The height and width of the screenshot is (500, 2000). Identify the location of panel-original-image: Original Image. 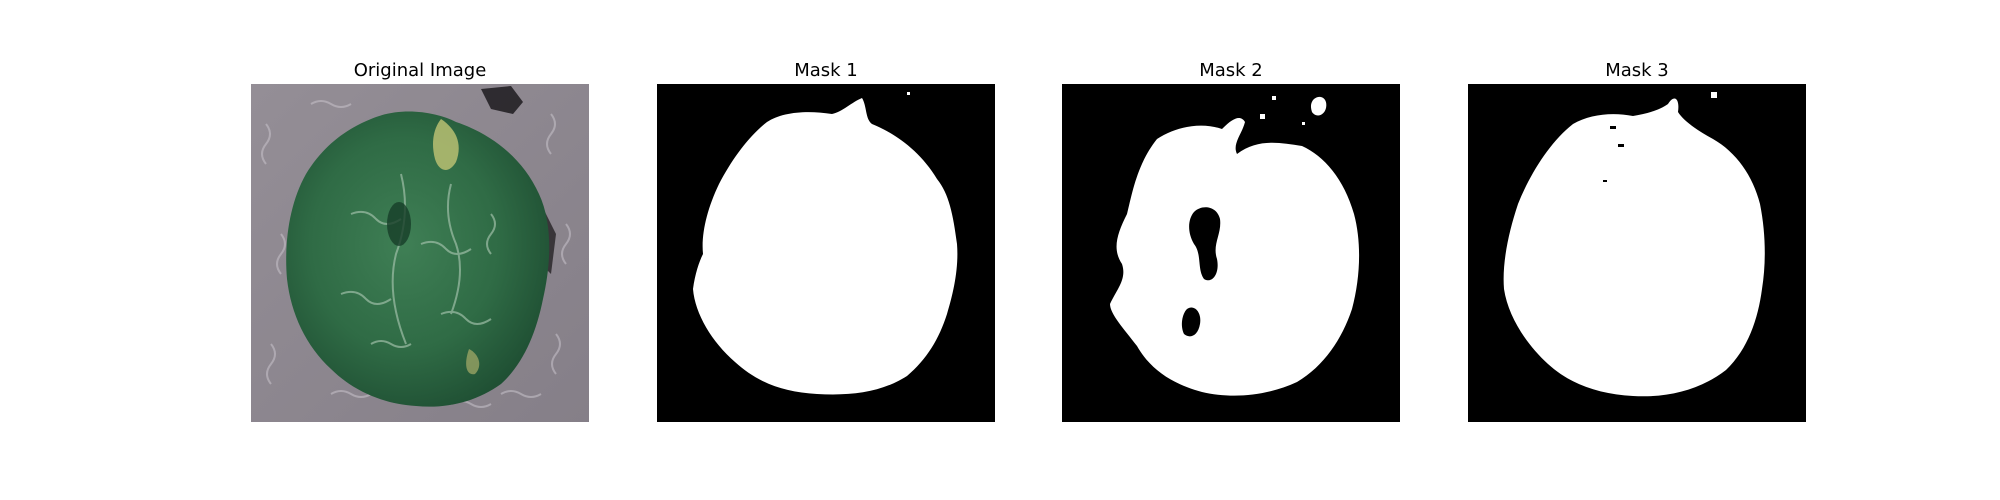
(420, 243).